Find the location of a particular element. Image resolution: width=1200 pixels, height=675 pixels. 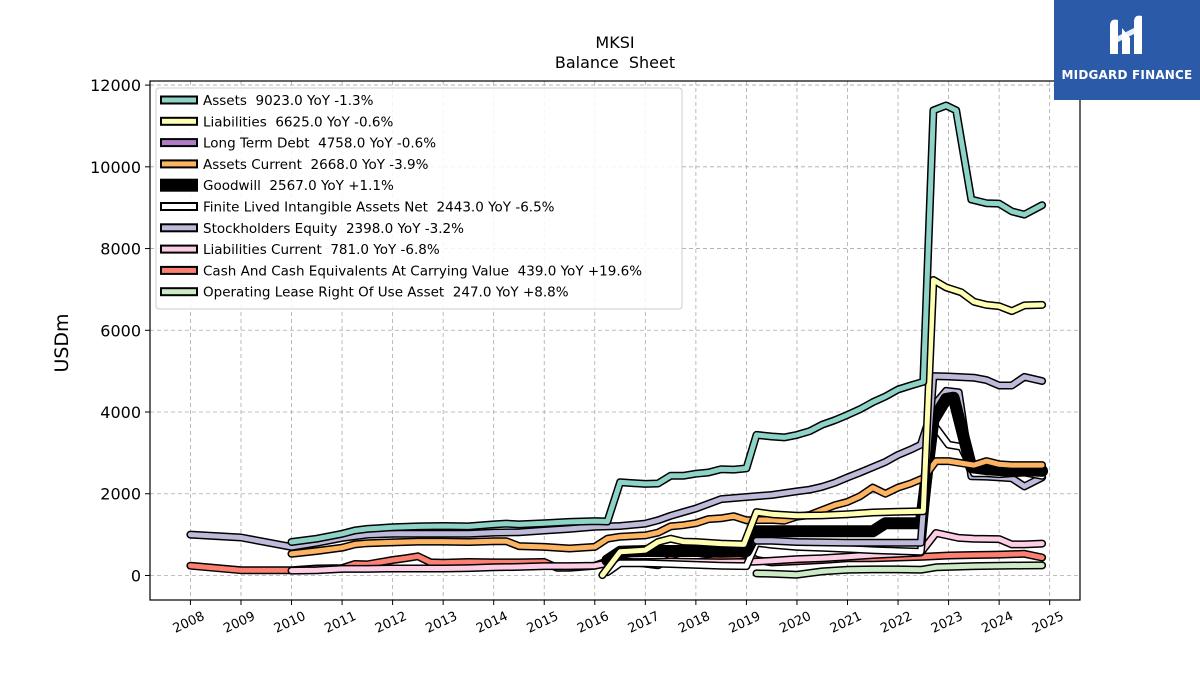

legend-label: Liabilities 6625.0 YoY -0.6% is located at coordinates (298, 122).